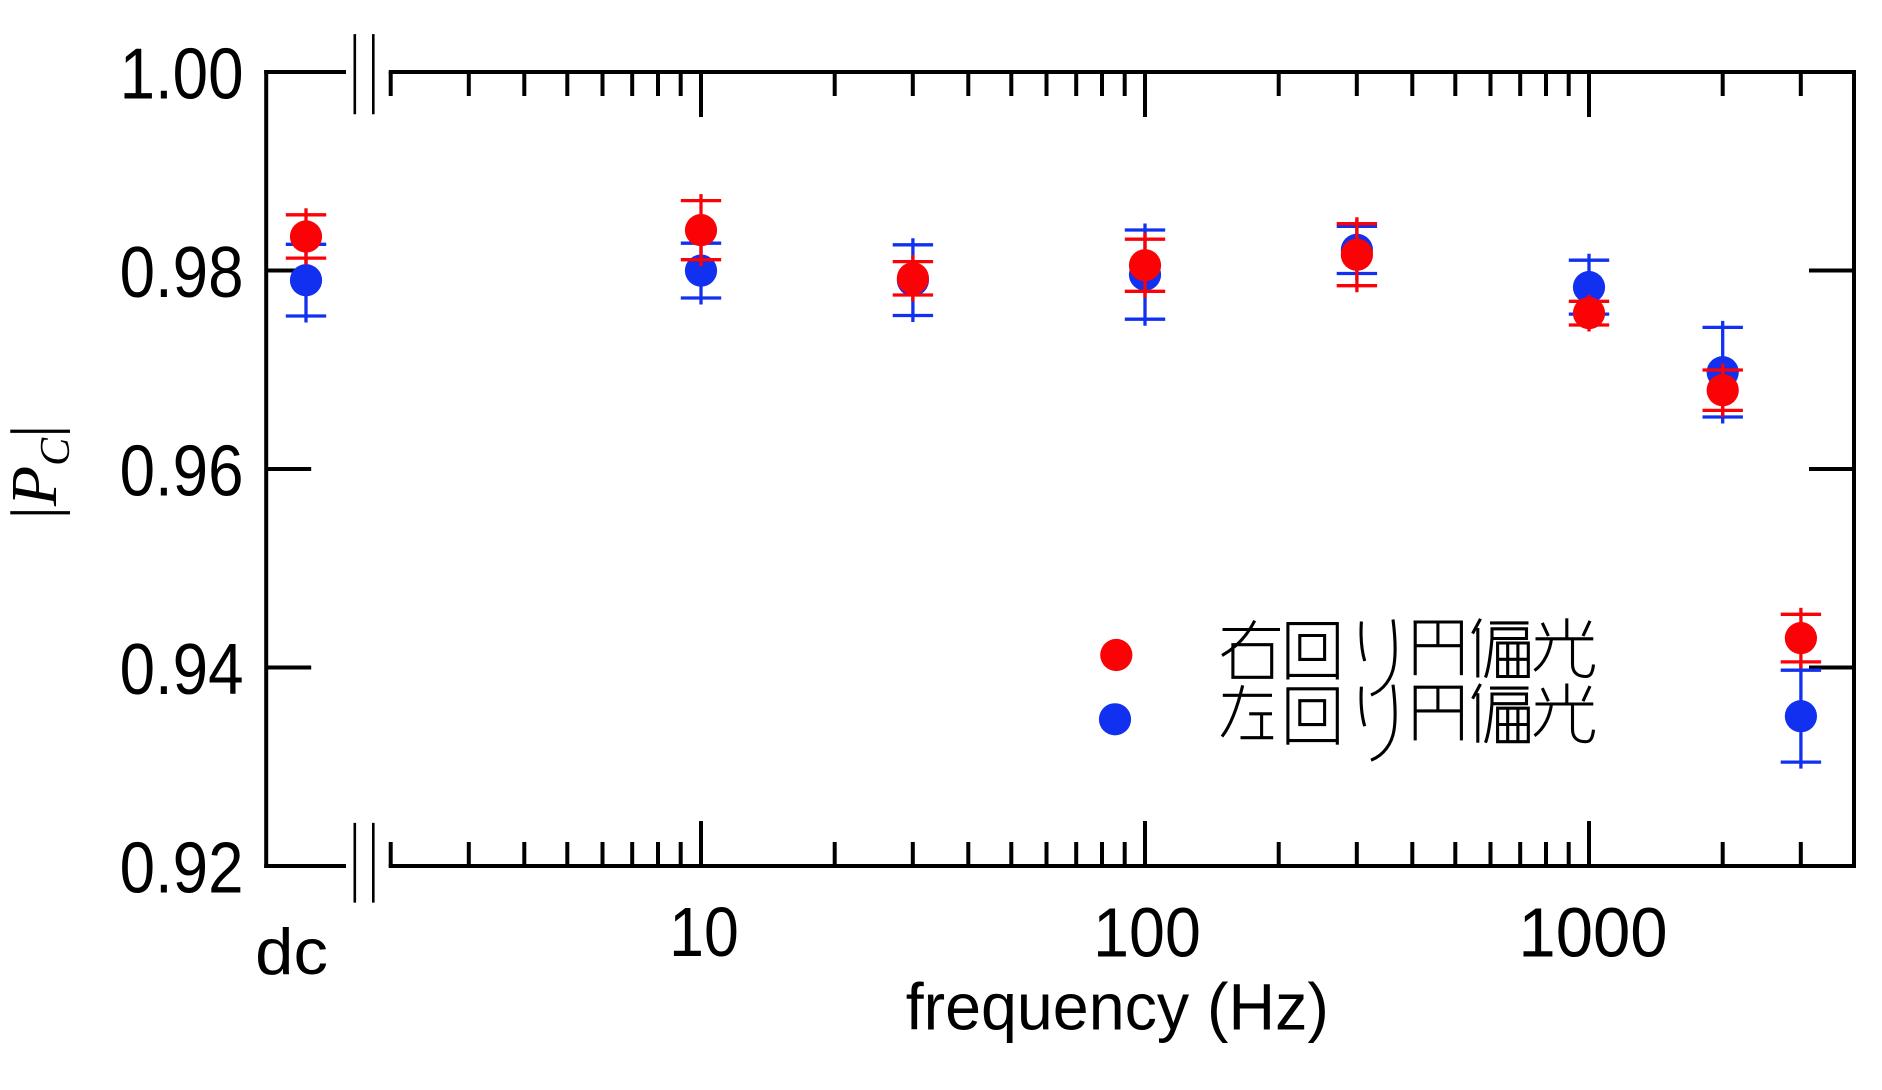  Describe the element at coordinates (704, 932) in the screenshot. I see `svg-text: 10` at that location.